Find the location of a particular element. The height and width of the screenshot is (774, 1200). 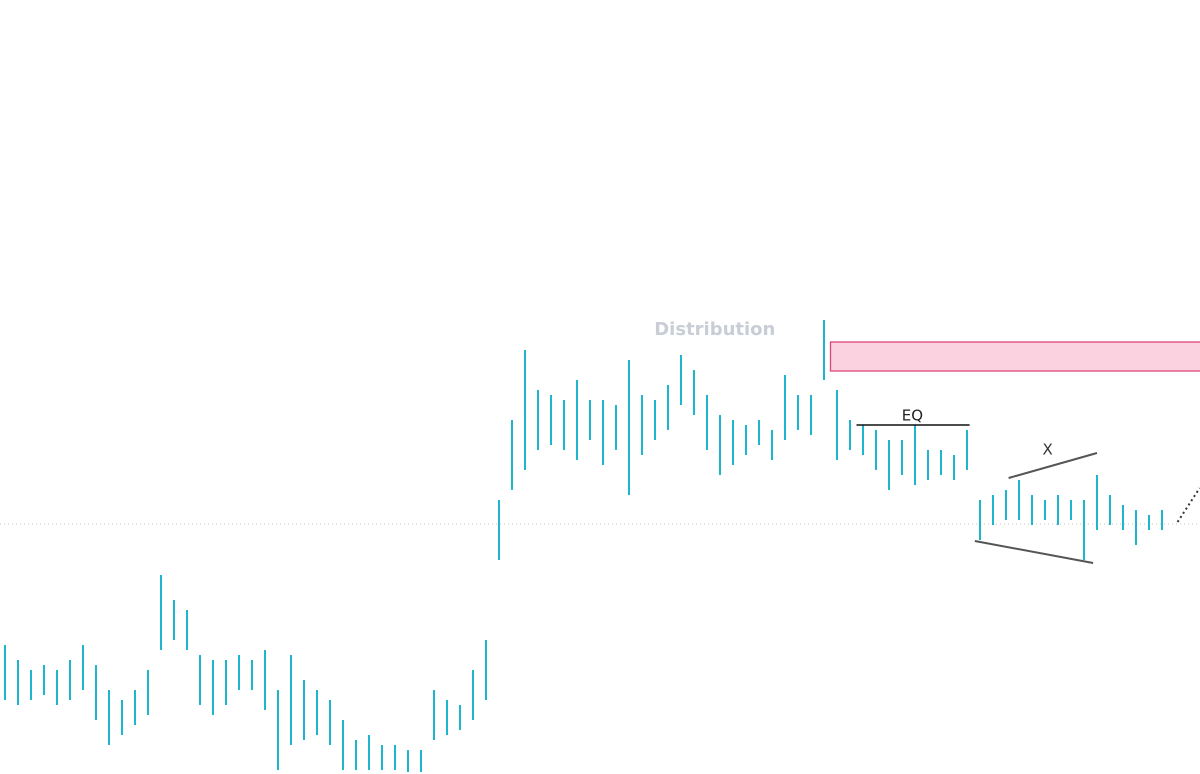

wedge-lower is located at coordinates (1034, 552).